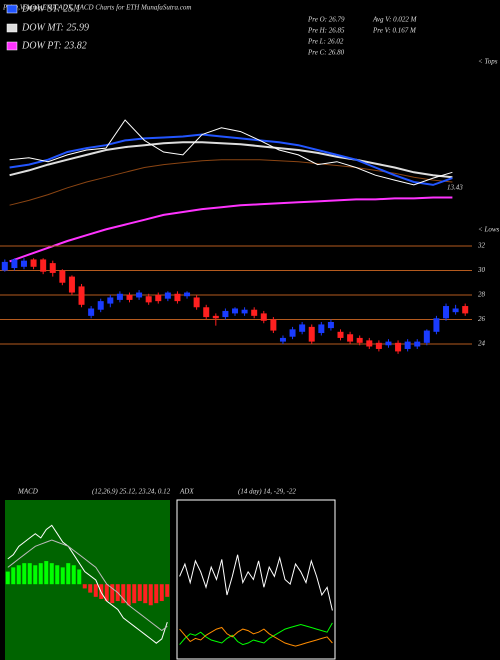  I want to click on adx-panel, so click(256, 579).